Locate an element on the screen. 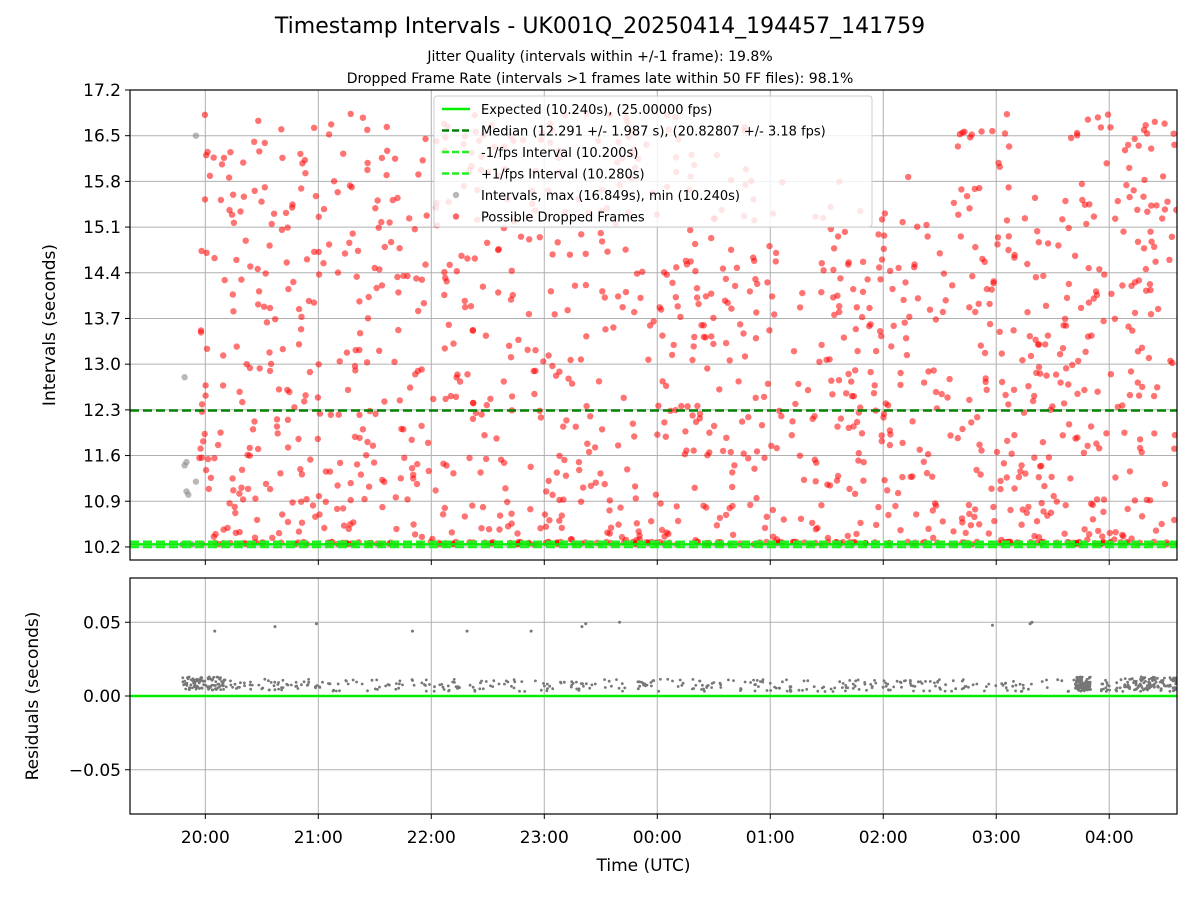  xtick-label-1: 21:00 is located at coordinates (318, 838).